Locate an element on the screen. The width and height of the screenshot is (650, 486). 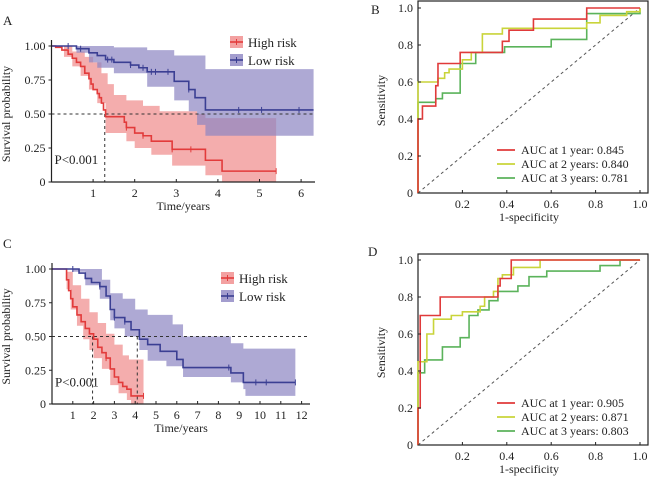
legend-label: AUC at 3 years: 0.781 is located at coordinates (575, 178).